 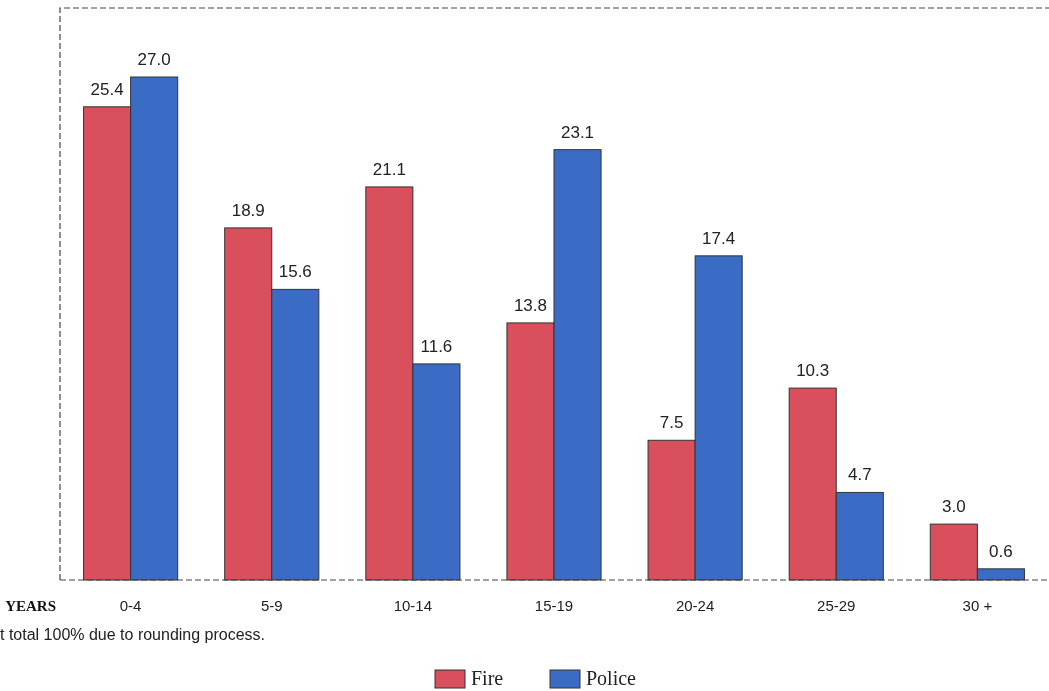 I want to click on data-label: 13.8, so click(x=530, y=305).